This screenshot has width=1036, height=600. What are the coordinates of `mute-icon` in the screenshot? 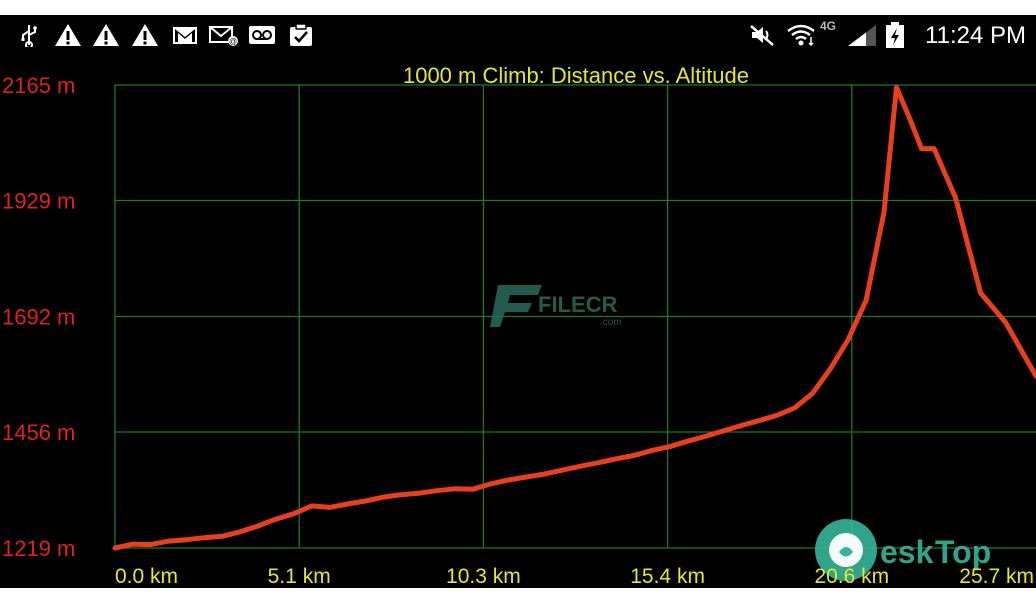 It's located at (762, 35).